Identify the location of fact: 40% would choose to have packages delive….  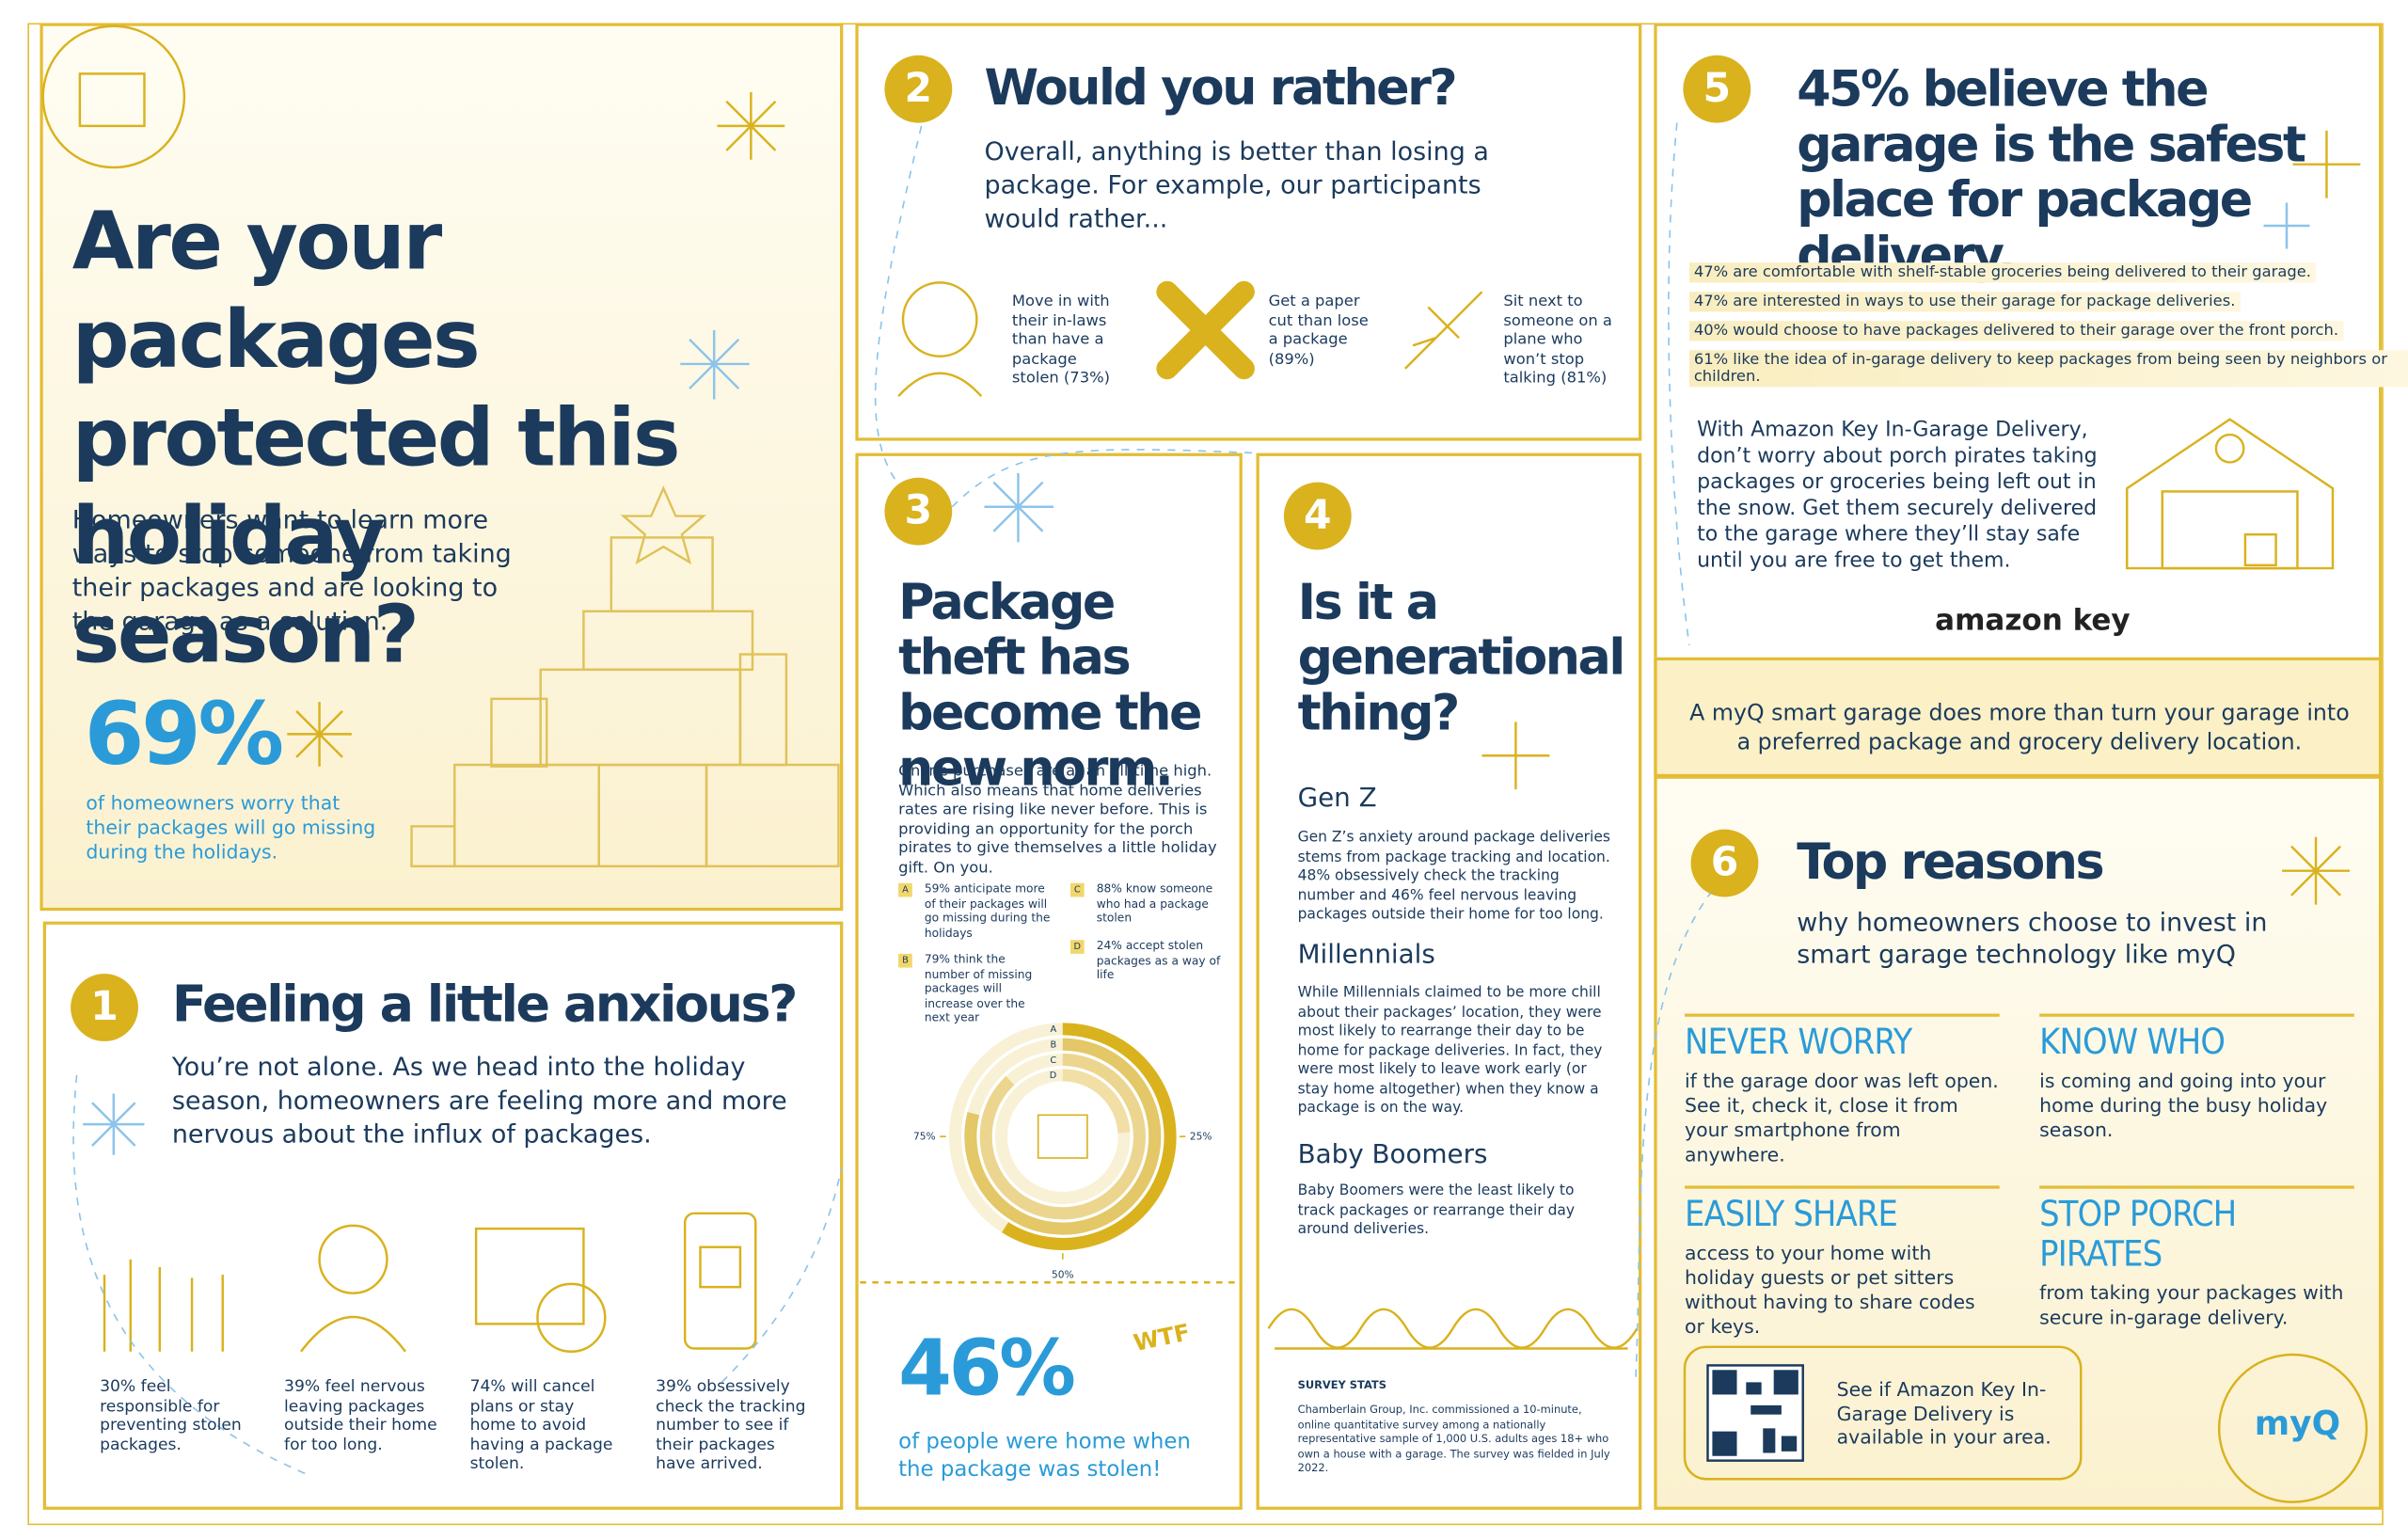
(2016, 331).